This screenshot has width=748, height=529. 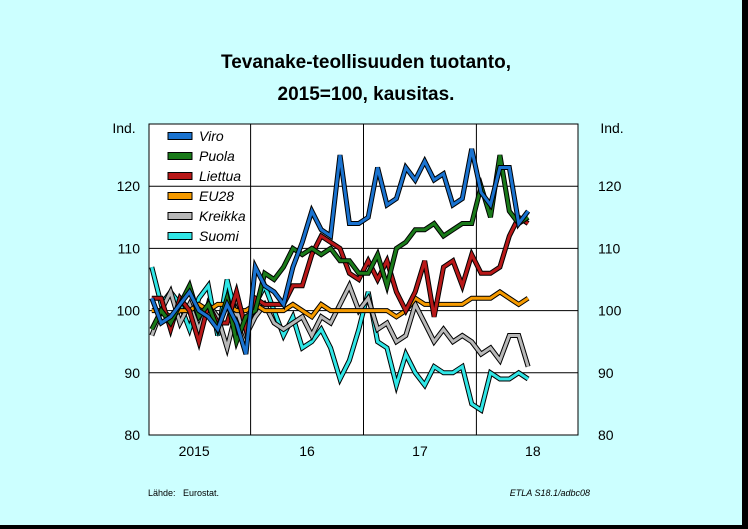 What do you see at coordinates (340, 304) in the screenshot?
I see `series-line-eu28` at bounding box center [340, 304].